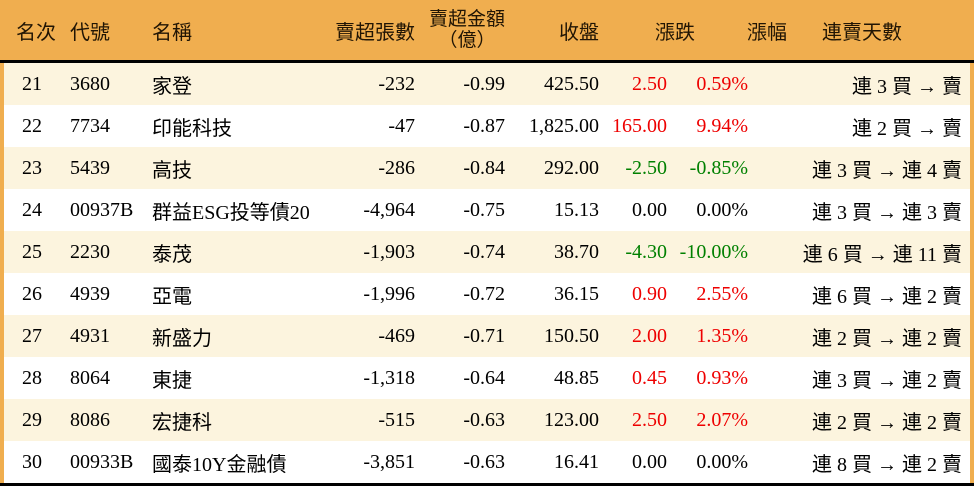 The image size is (974, 496). I want to click on cell-change: 2.00, so click(649, 335).